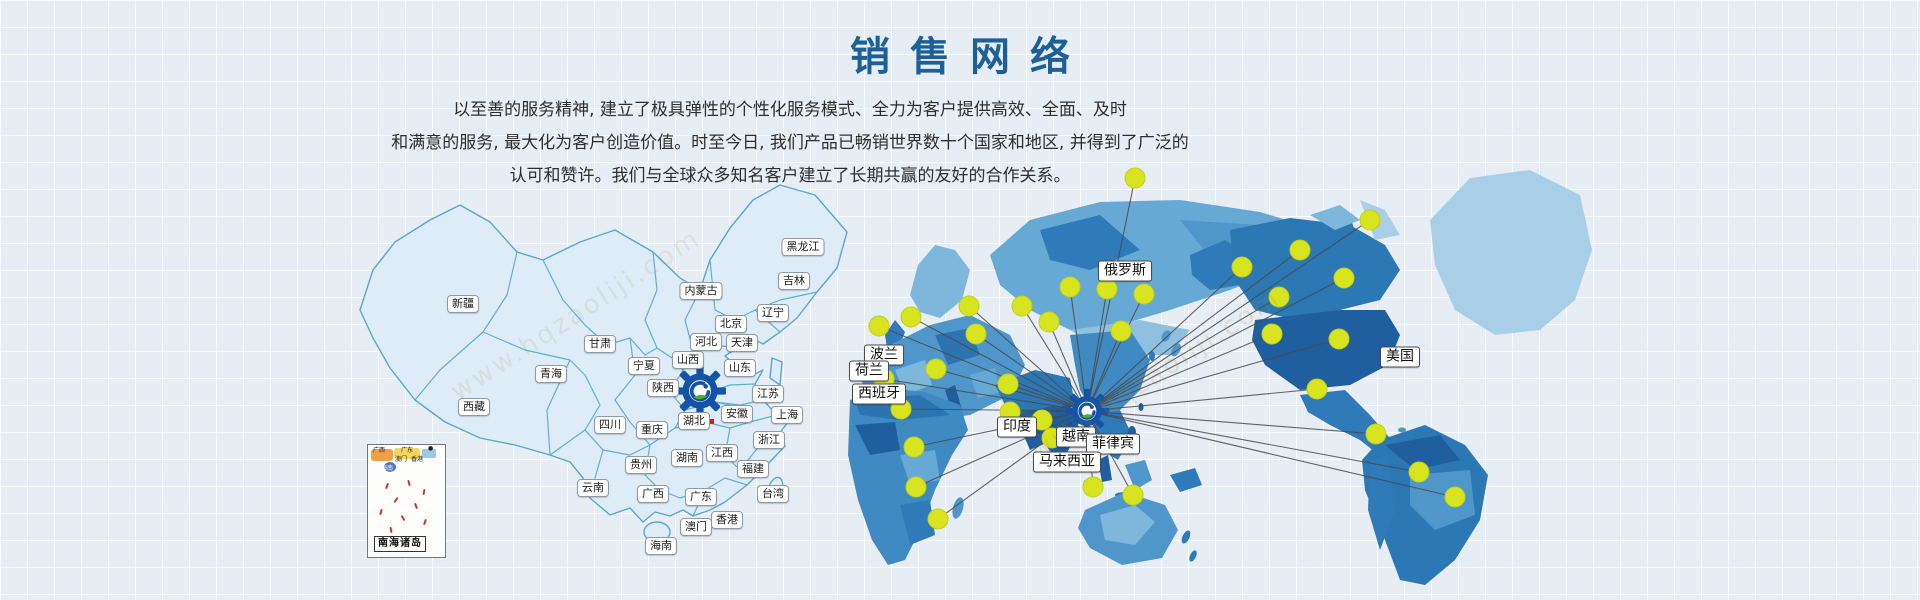 The height and width of the screenshot is (600, 1920). Describe the element at coordinates (958, 508) in the screenshot. I see `madagascar` at that location.